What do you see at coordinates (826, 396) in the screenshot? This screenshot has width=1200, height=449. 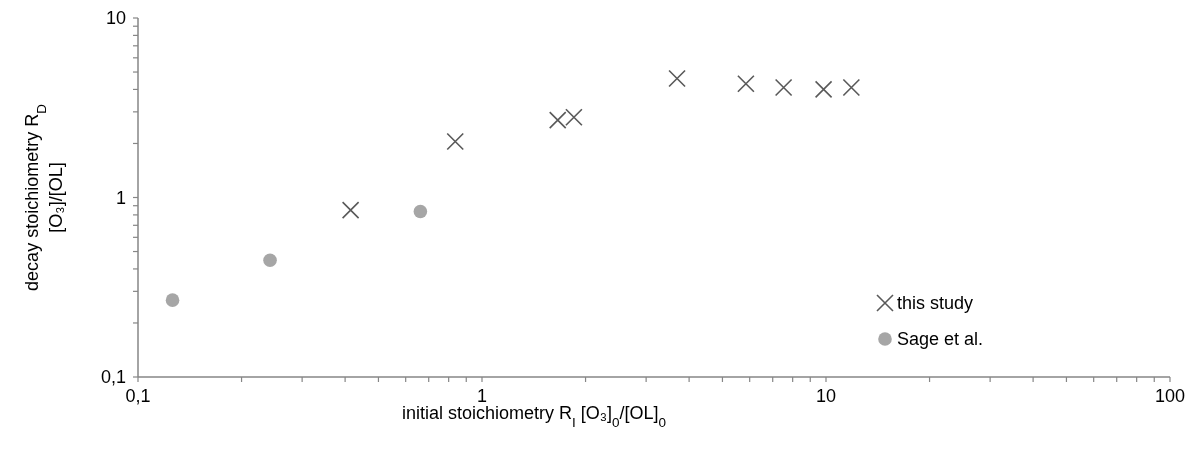 I see `x-tick-label: 10` at bounding box center [826, 396].